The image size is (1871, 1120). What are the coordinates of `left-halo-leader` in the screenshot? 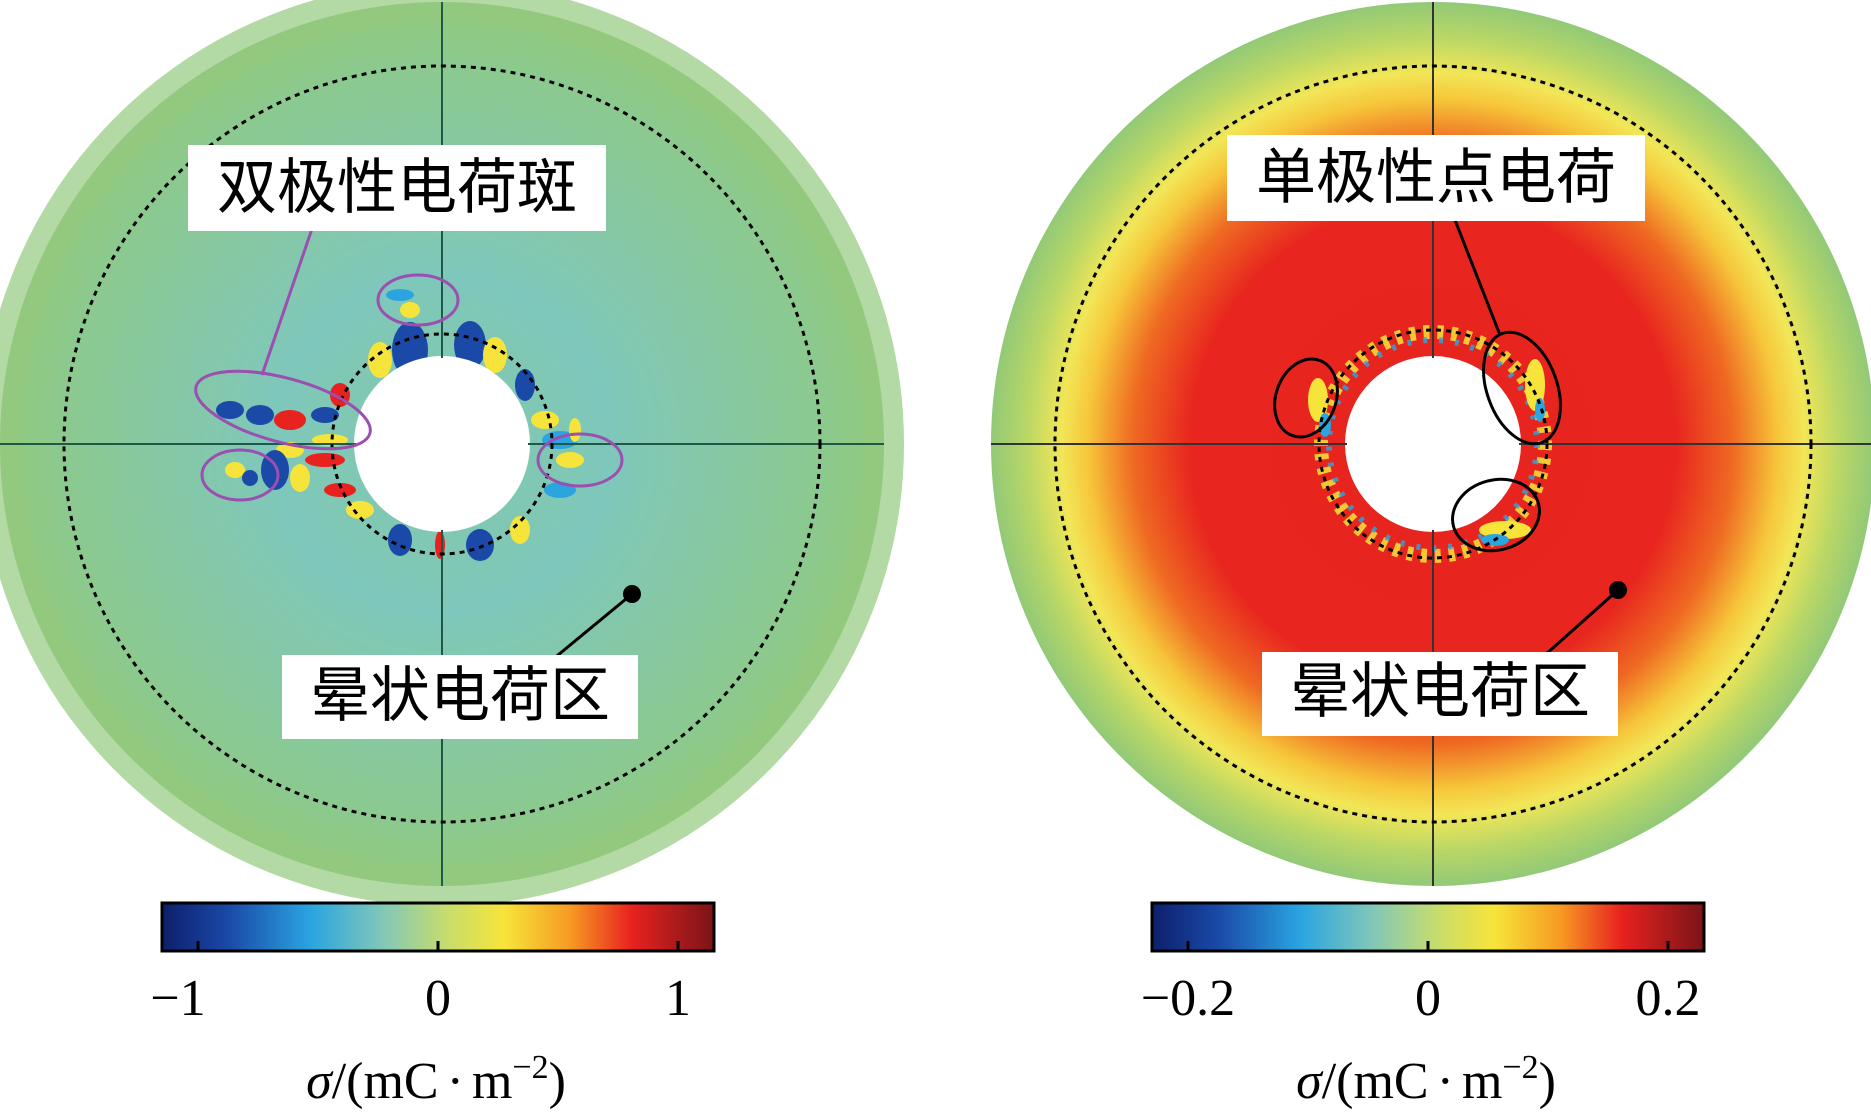 It's located at (592, 627).